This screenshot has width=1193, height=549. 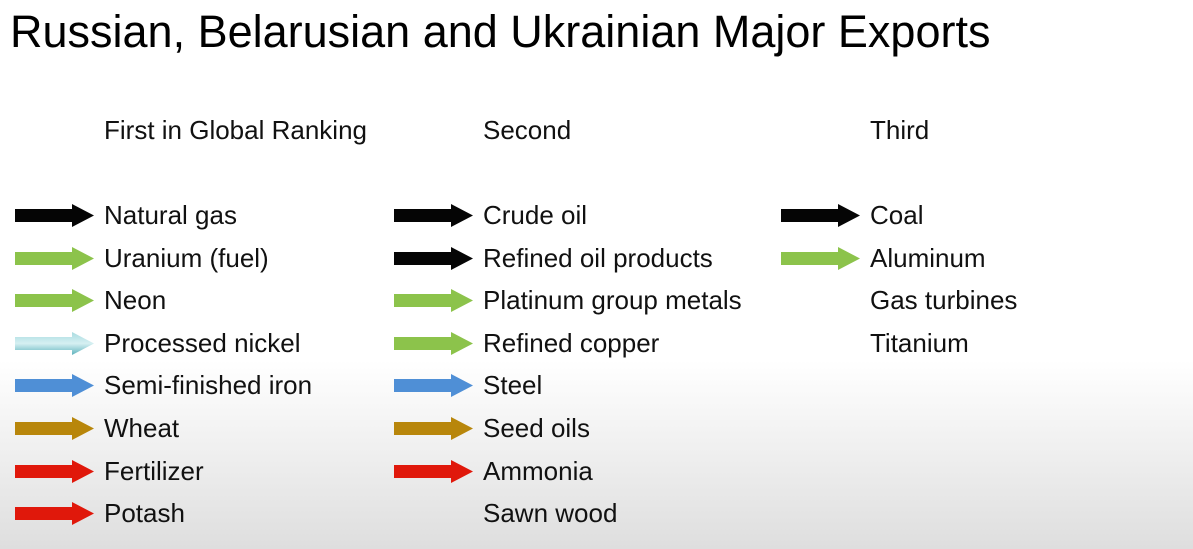 What do you see at coordinates (225, 428) in the screenshot?
I see `export-item-wheat: Wheat` at bounding box center [225, 428].